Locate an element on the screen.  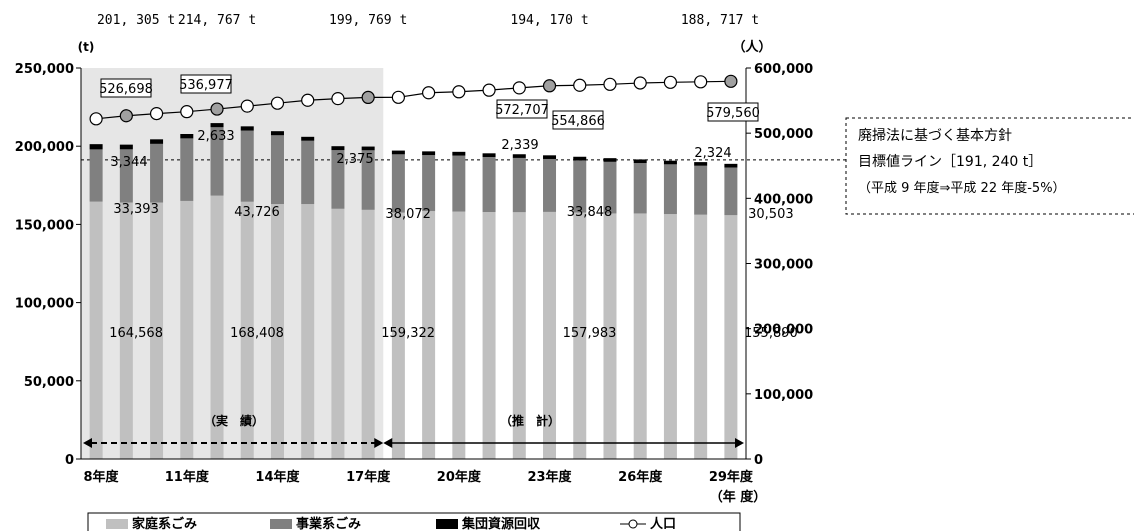
business-value-label: 33,848 is located at coordinates (590, 212).